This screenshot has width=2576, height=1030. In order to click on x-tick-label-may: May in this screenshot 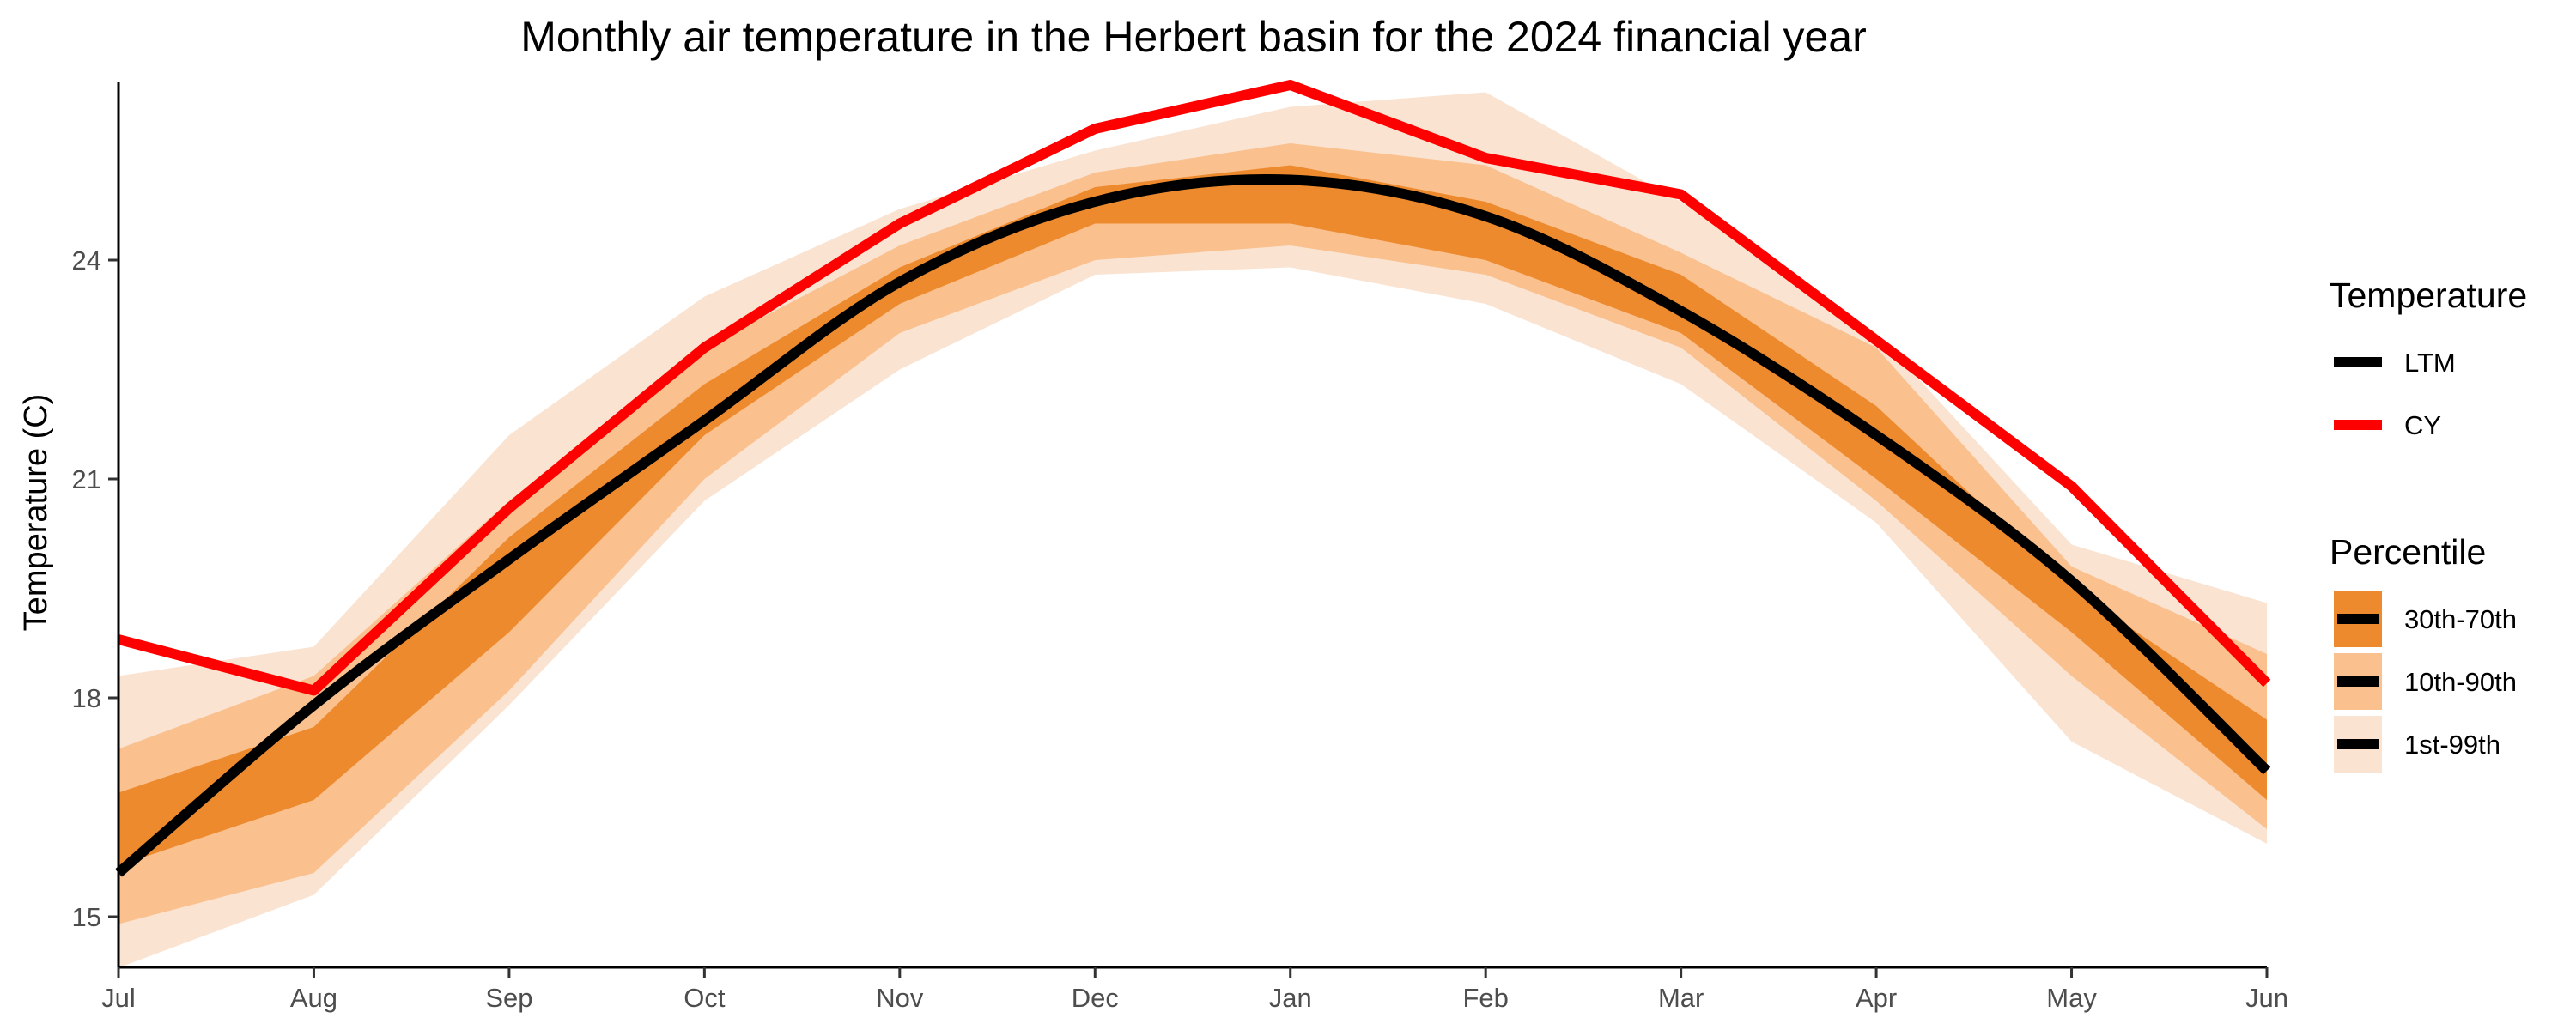, I will do `click(2071, 998)`.